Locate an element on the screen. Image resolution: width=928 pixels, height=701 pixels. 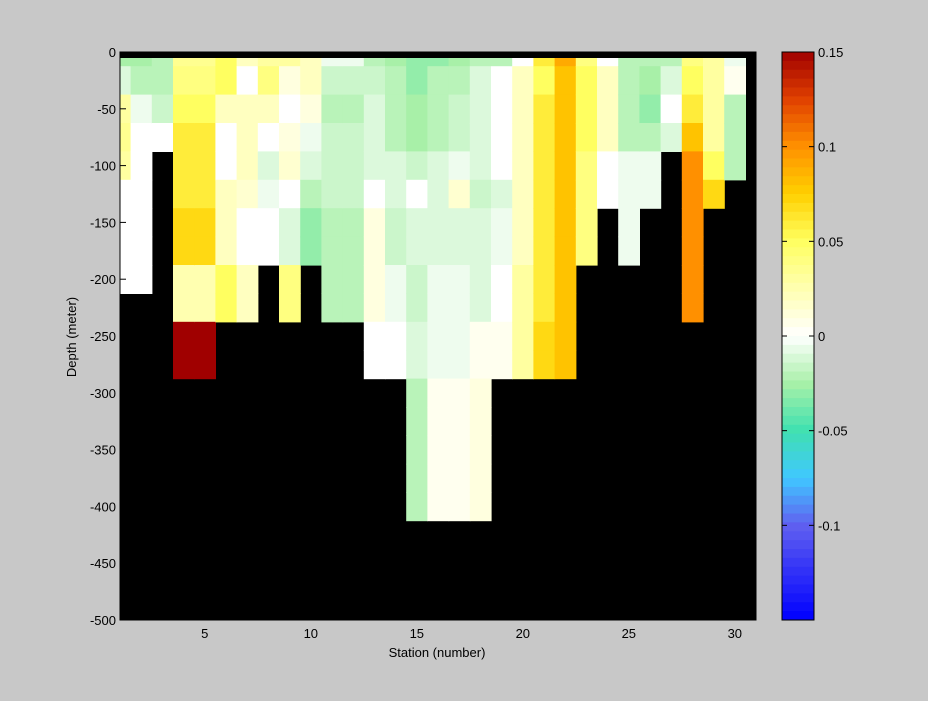
x-tick-label: 15 is located at coordinates (417, 633).